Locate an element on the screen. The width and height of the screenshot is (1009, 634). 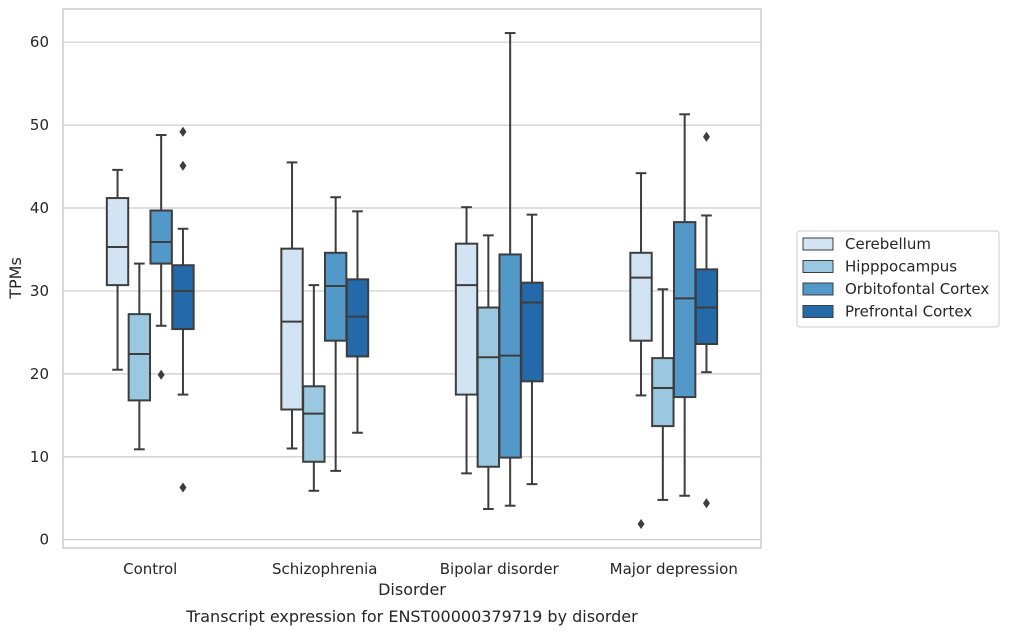
x-tick-label: Bipolar disorder is located at coordinates (500, 569).